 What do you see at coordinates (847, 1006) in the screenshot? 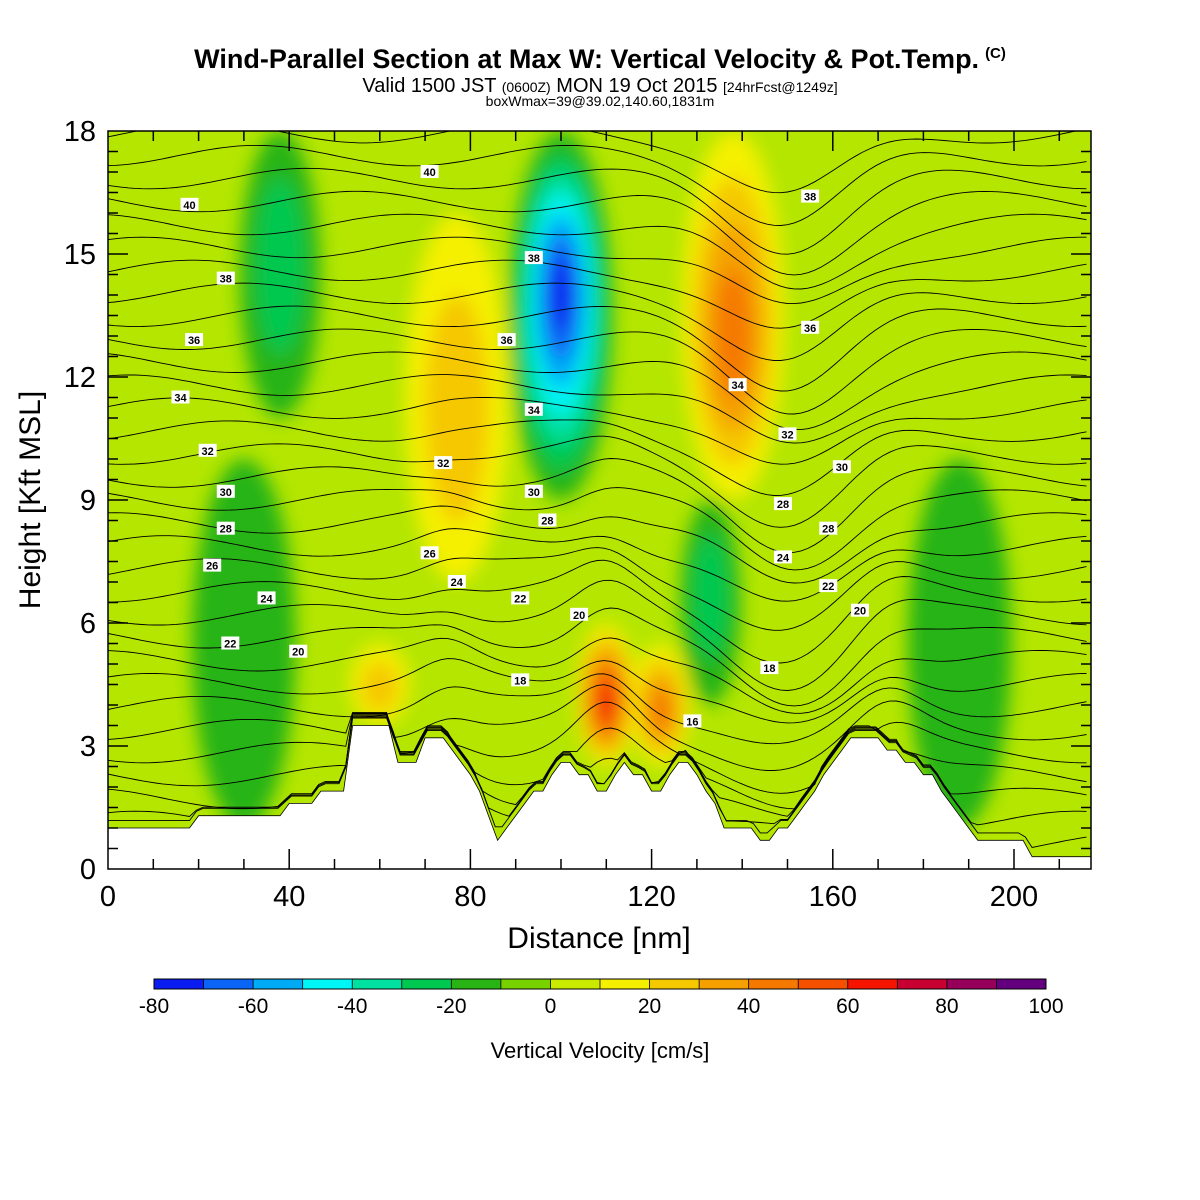
I see `colorbar-tick-label: 60` at bounding box center [847, 1006].